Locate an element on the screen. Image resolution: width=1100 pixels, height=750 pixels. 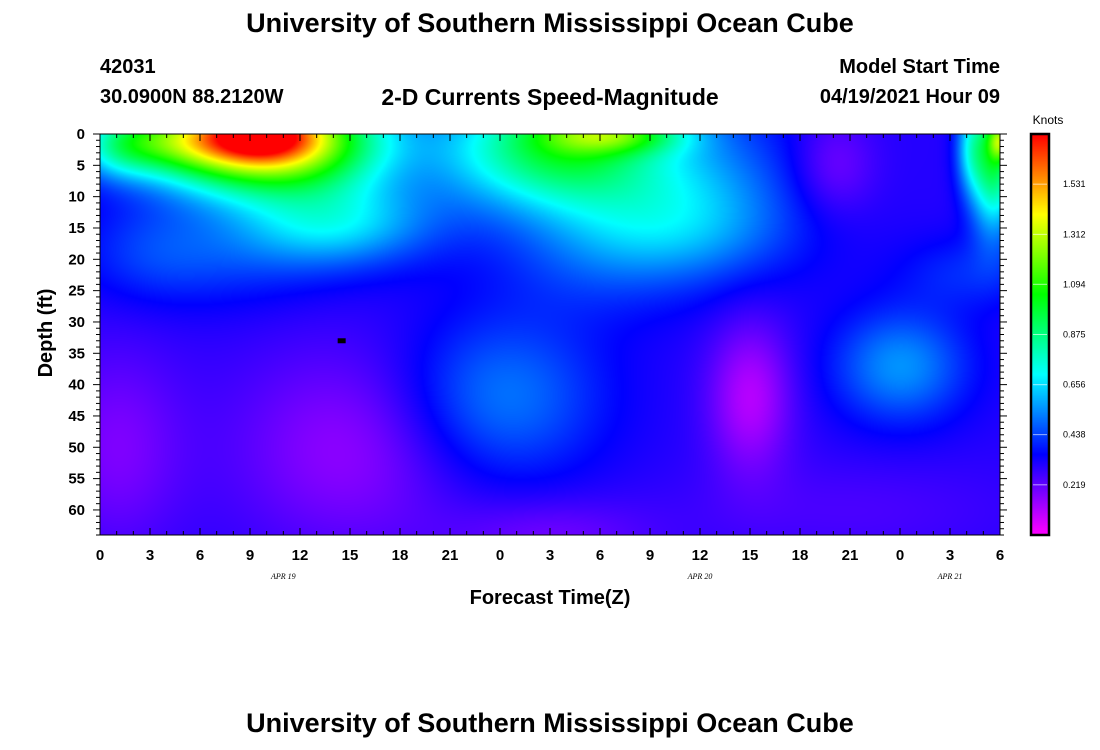
y-tick-label: 0 is located at coordinates (81, 134).